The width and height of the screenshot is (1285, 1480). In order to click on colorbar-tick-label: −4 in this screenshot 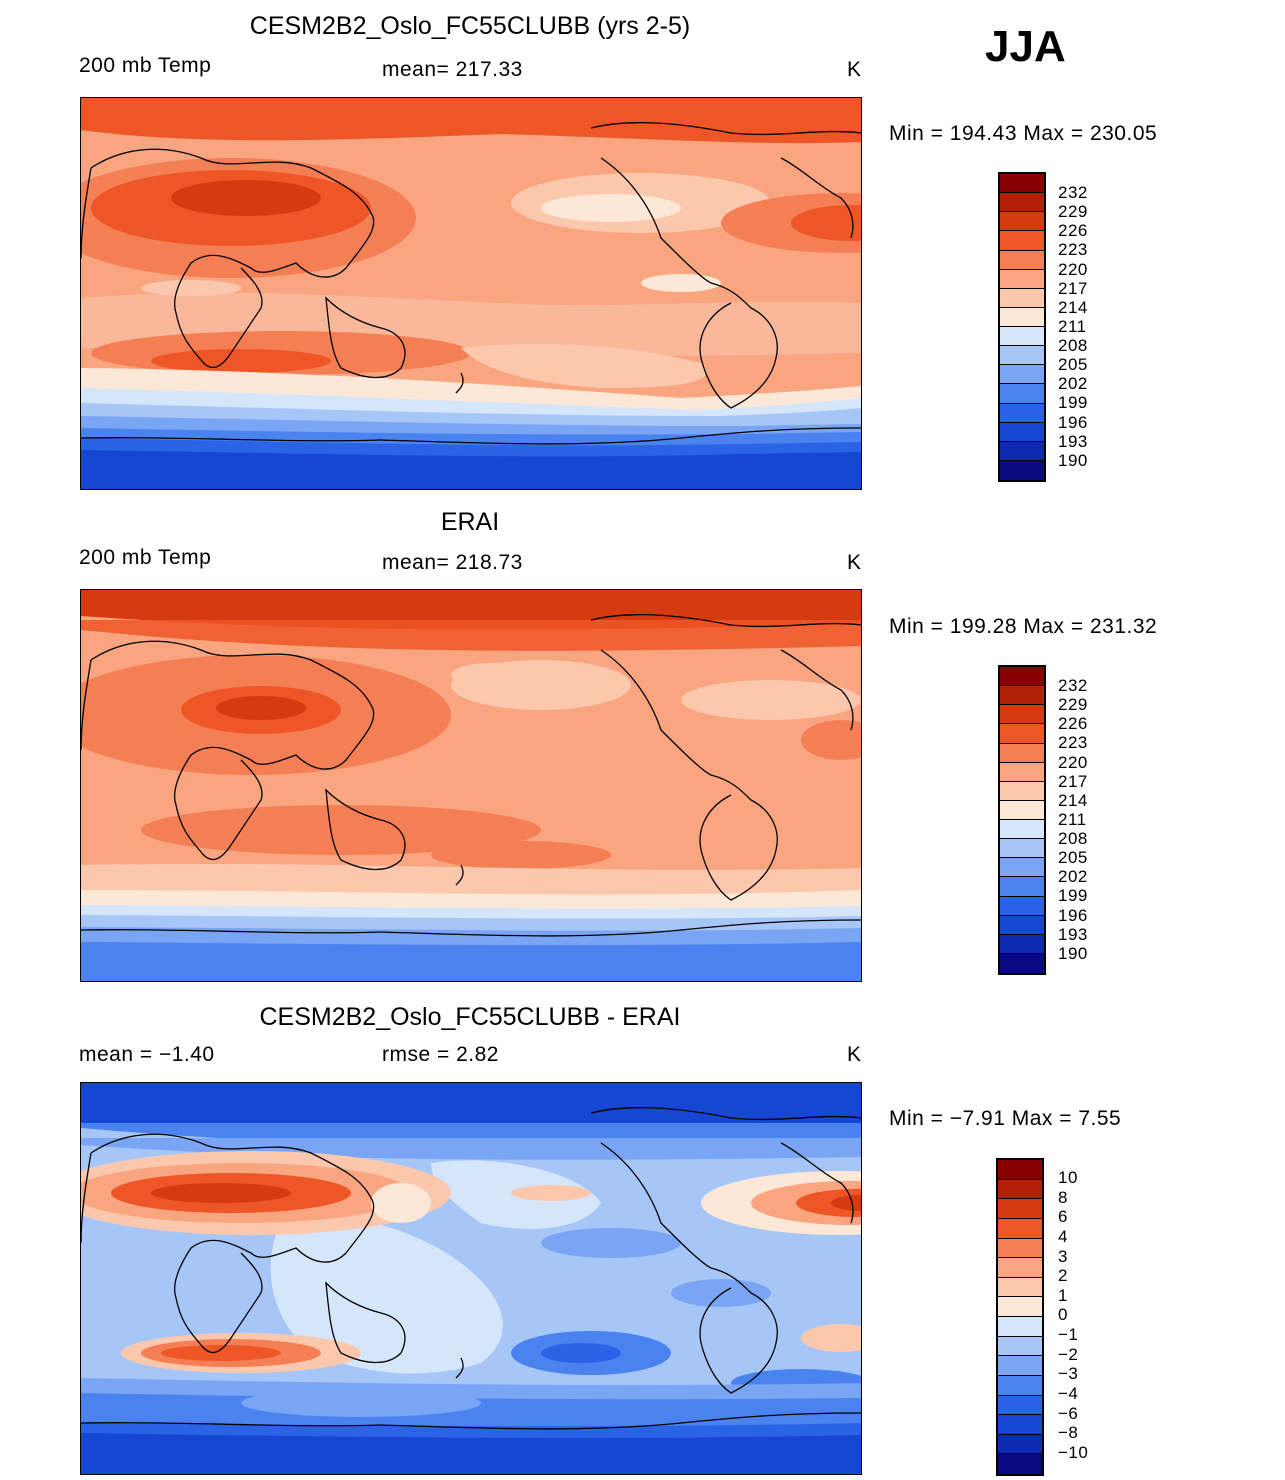, I will do `click(1068, 1393)`.